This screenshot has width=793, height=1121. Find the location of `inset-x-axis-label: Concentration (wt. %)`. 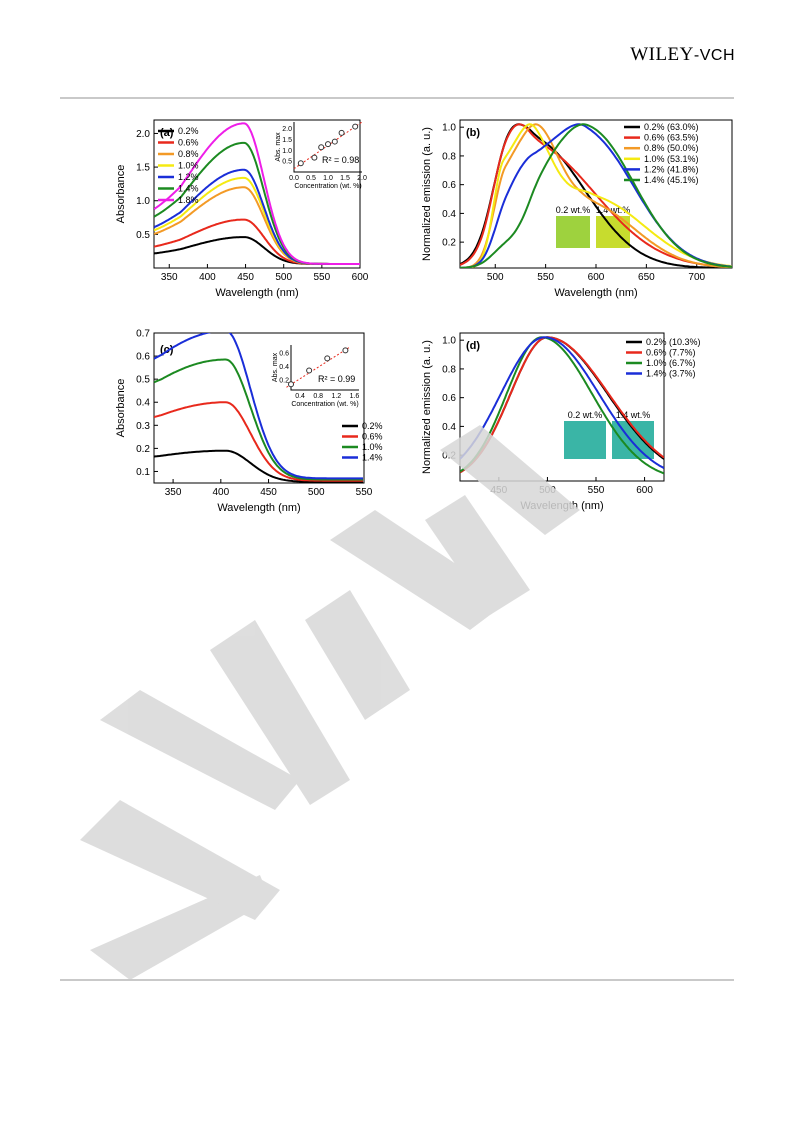

inset-x-axis-label: Concentration (wt. %) is located at coordinates (324, 404).